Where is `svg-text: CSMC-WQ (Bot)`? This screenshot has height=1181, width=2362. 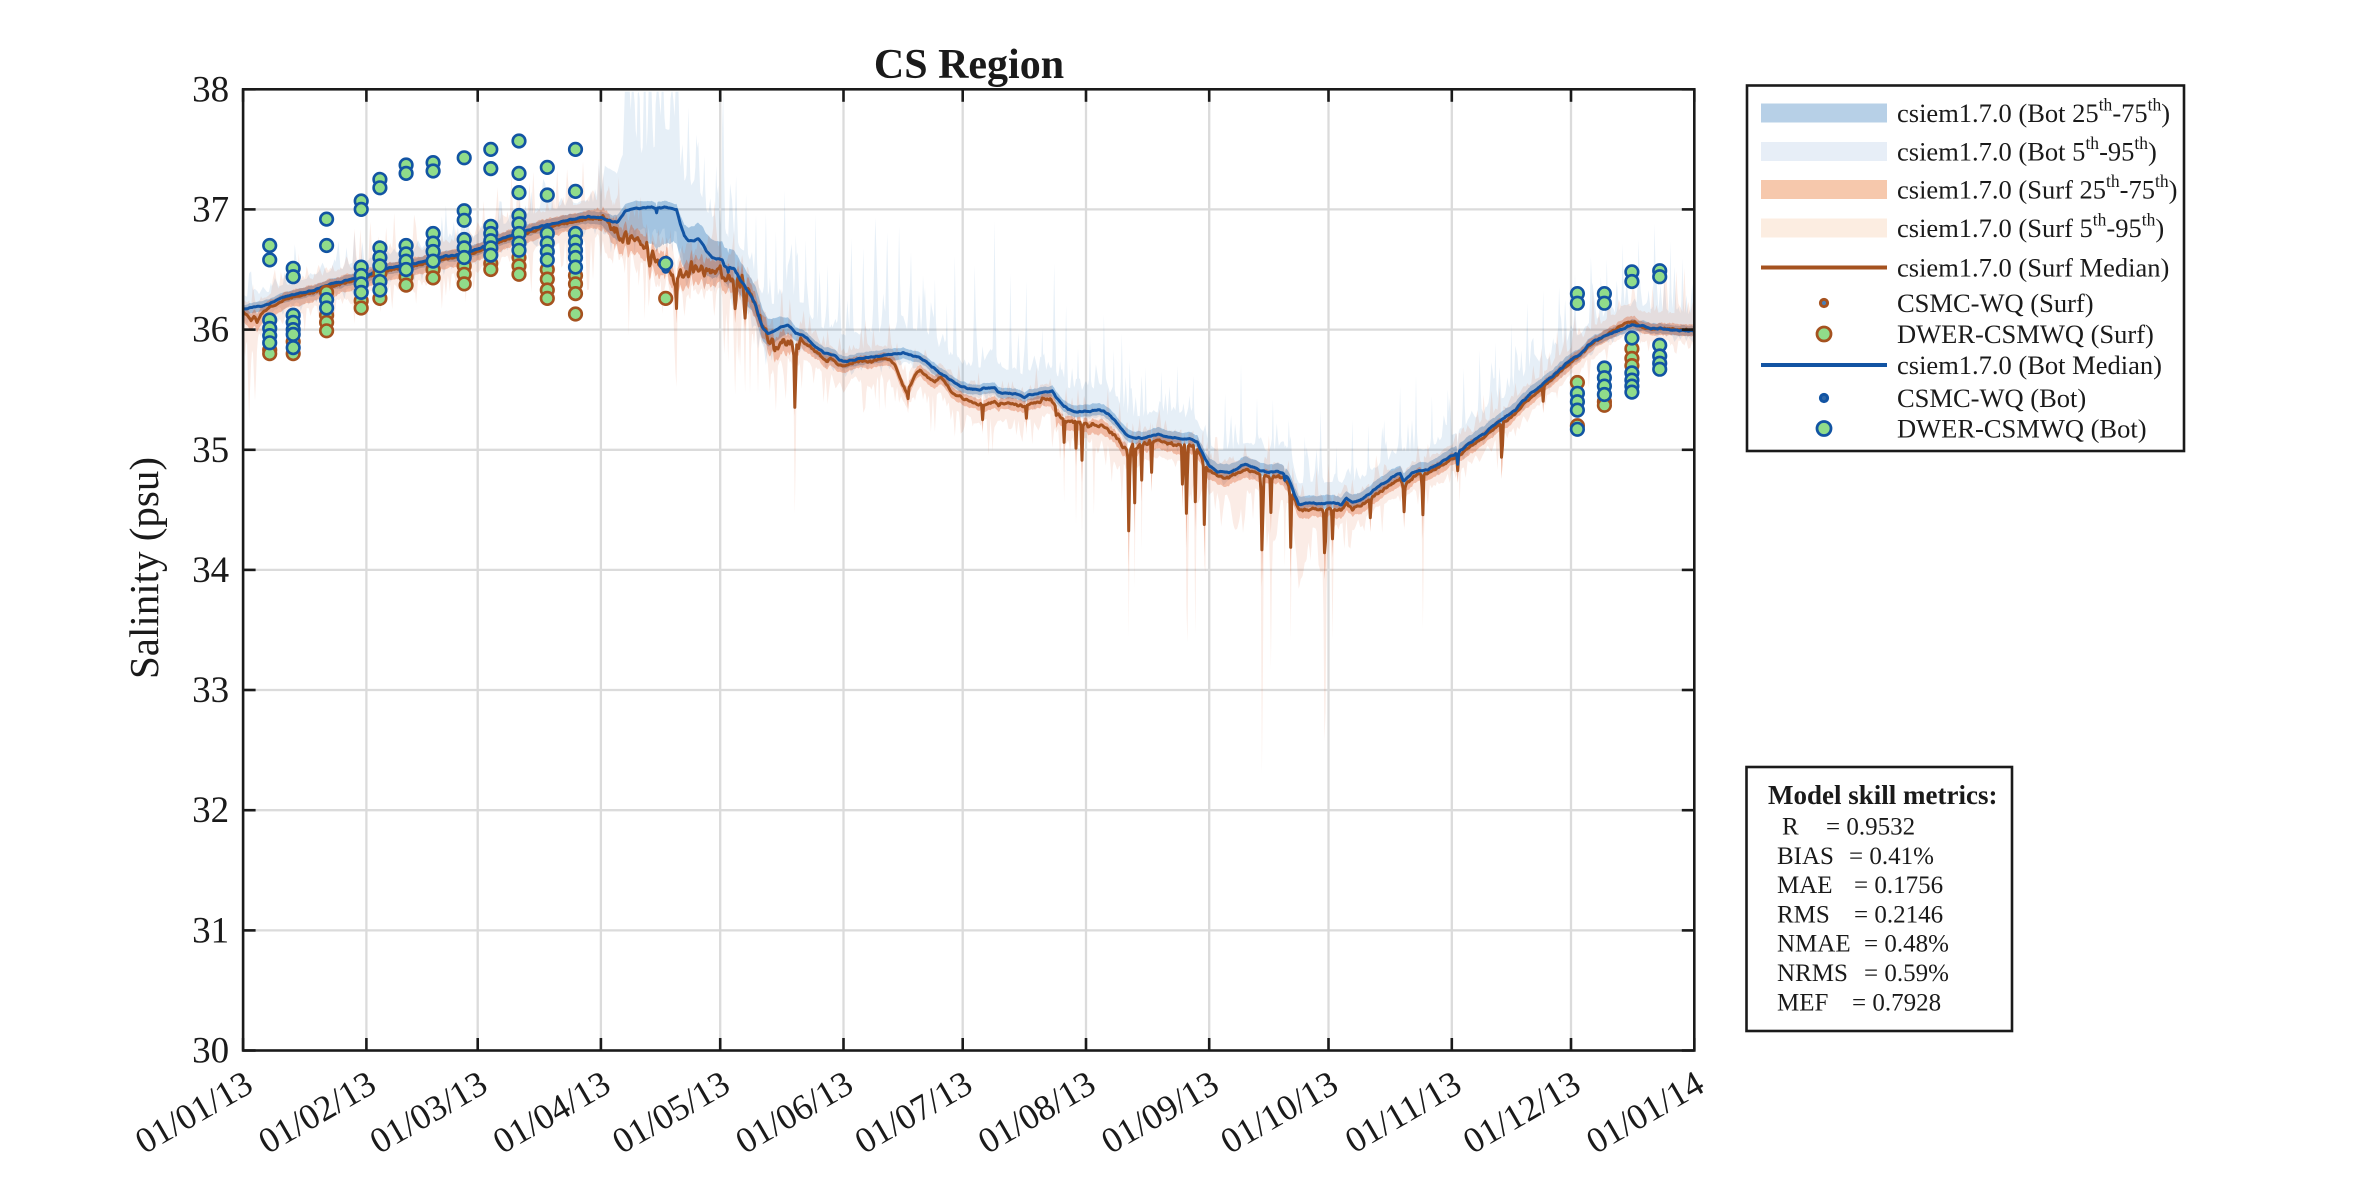 svg-text: CSMC-WQ (Bot) is located at coordinates (1991, 398).